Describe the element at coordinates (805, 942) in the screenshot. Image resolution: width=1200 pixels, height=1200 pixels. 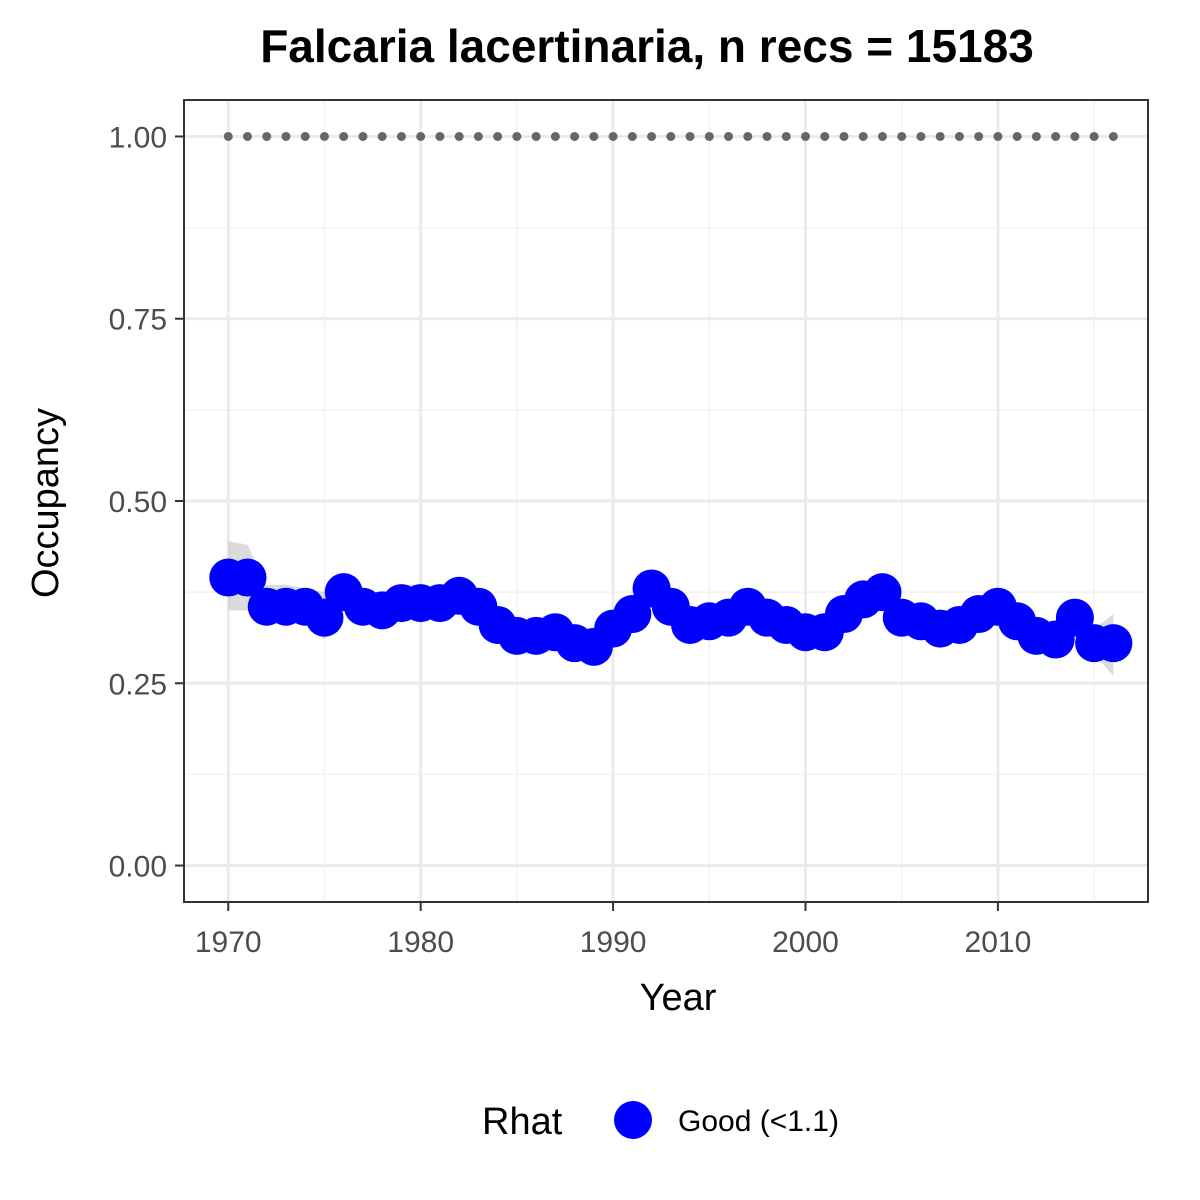
I see `x-tick-label: 2000` at that location.